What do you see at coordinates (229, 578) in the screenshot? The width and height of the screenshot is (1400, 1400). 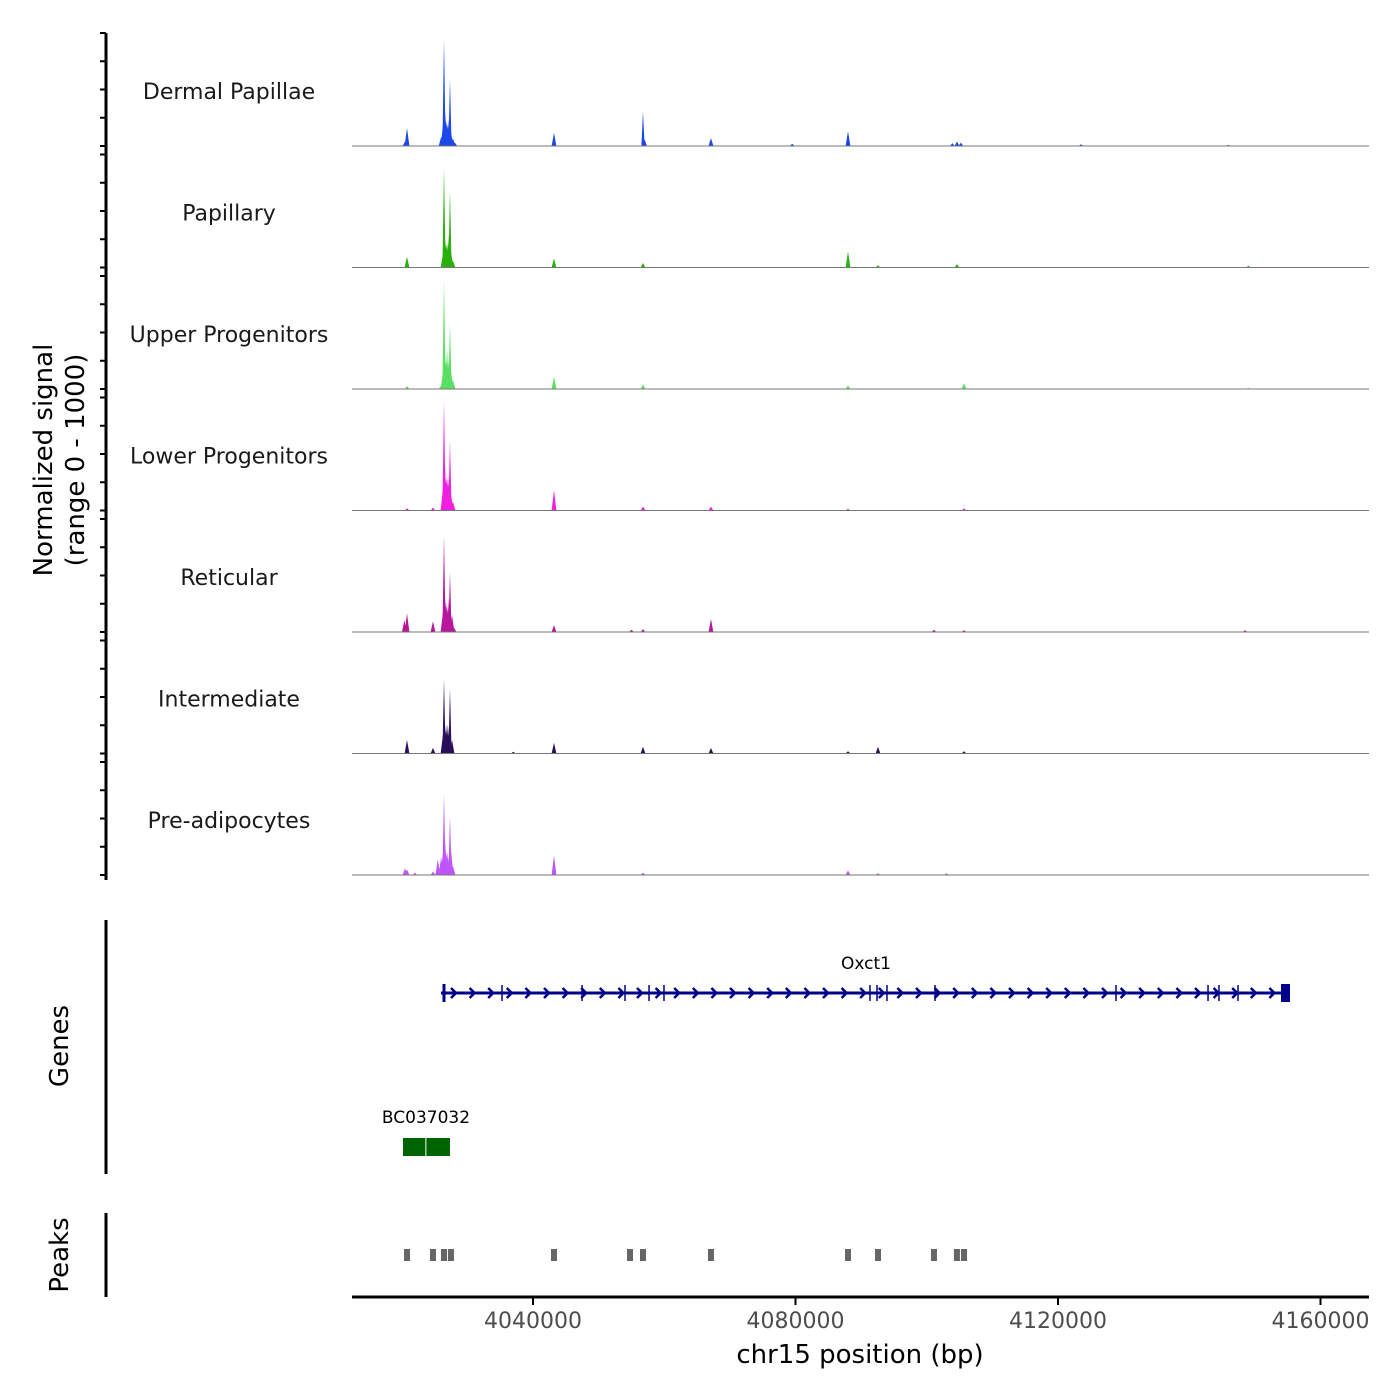 I see `track-label: Reticular` at bounding box center [229, 578].